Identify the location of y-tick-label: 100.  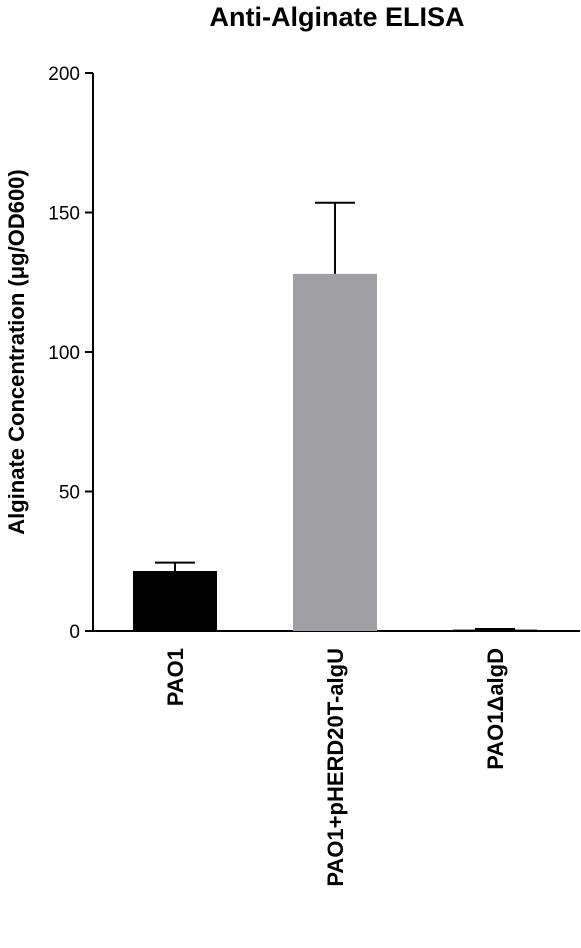
(64, 353).